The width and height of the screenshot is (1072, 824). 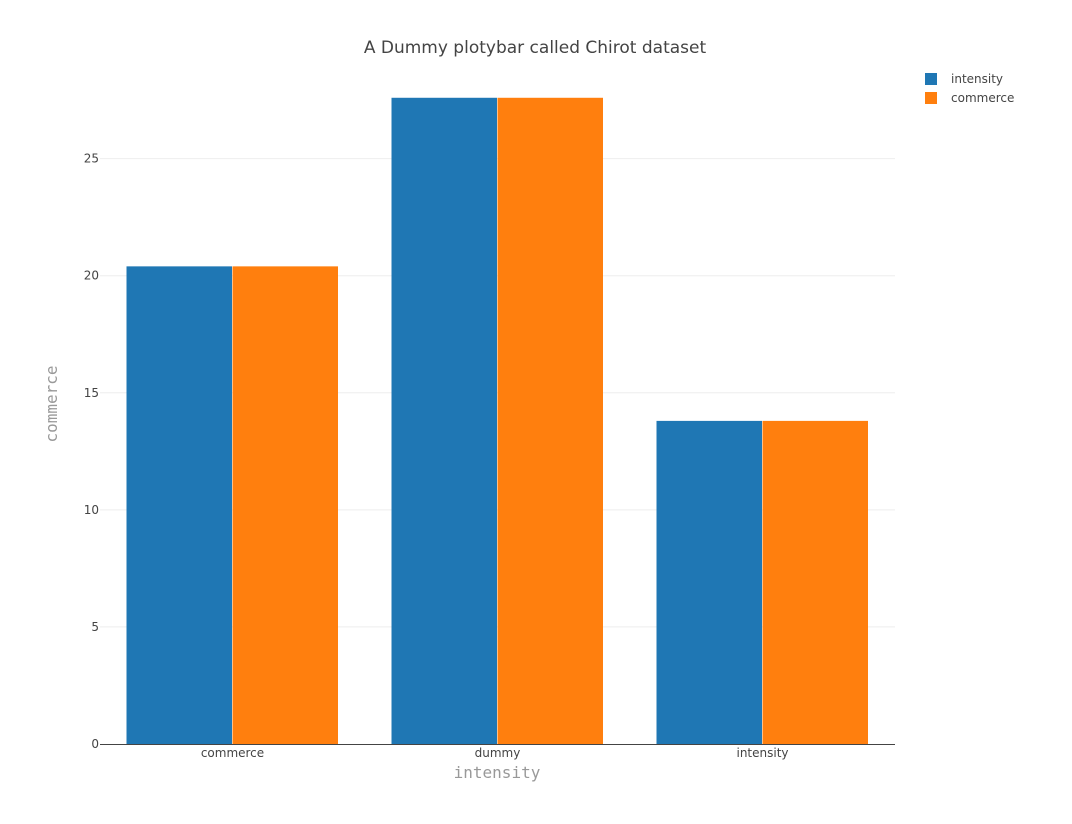 What do you see at coordinates (232, 753) in the screenshot?
I see `x-tick-label: commerce` at bounding box center [232, 753].